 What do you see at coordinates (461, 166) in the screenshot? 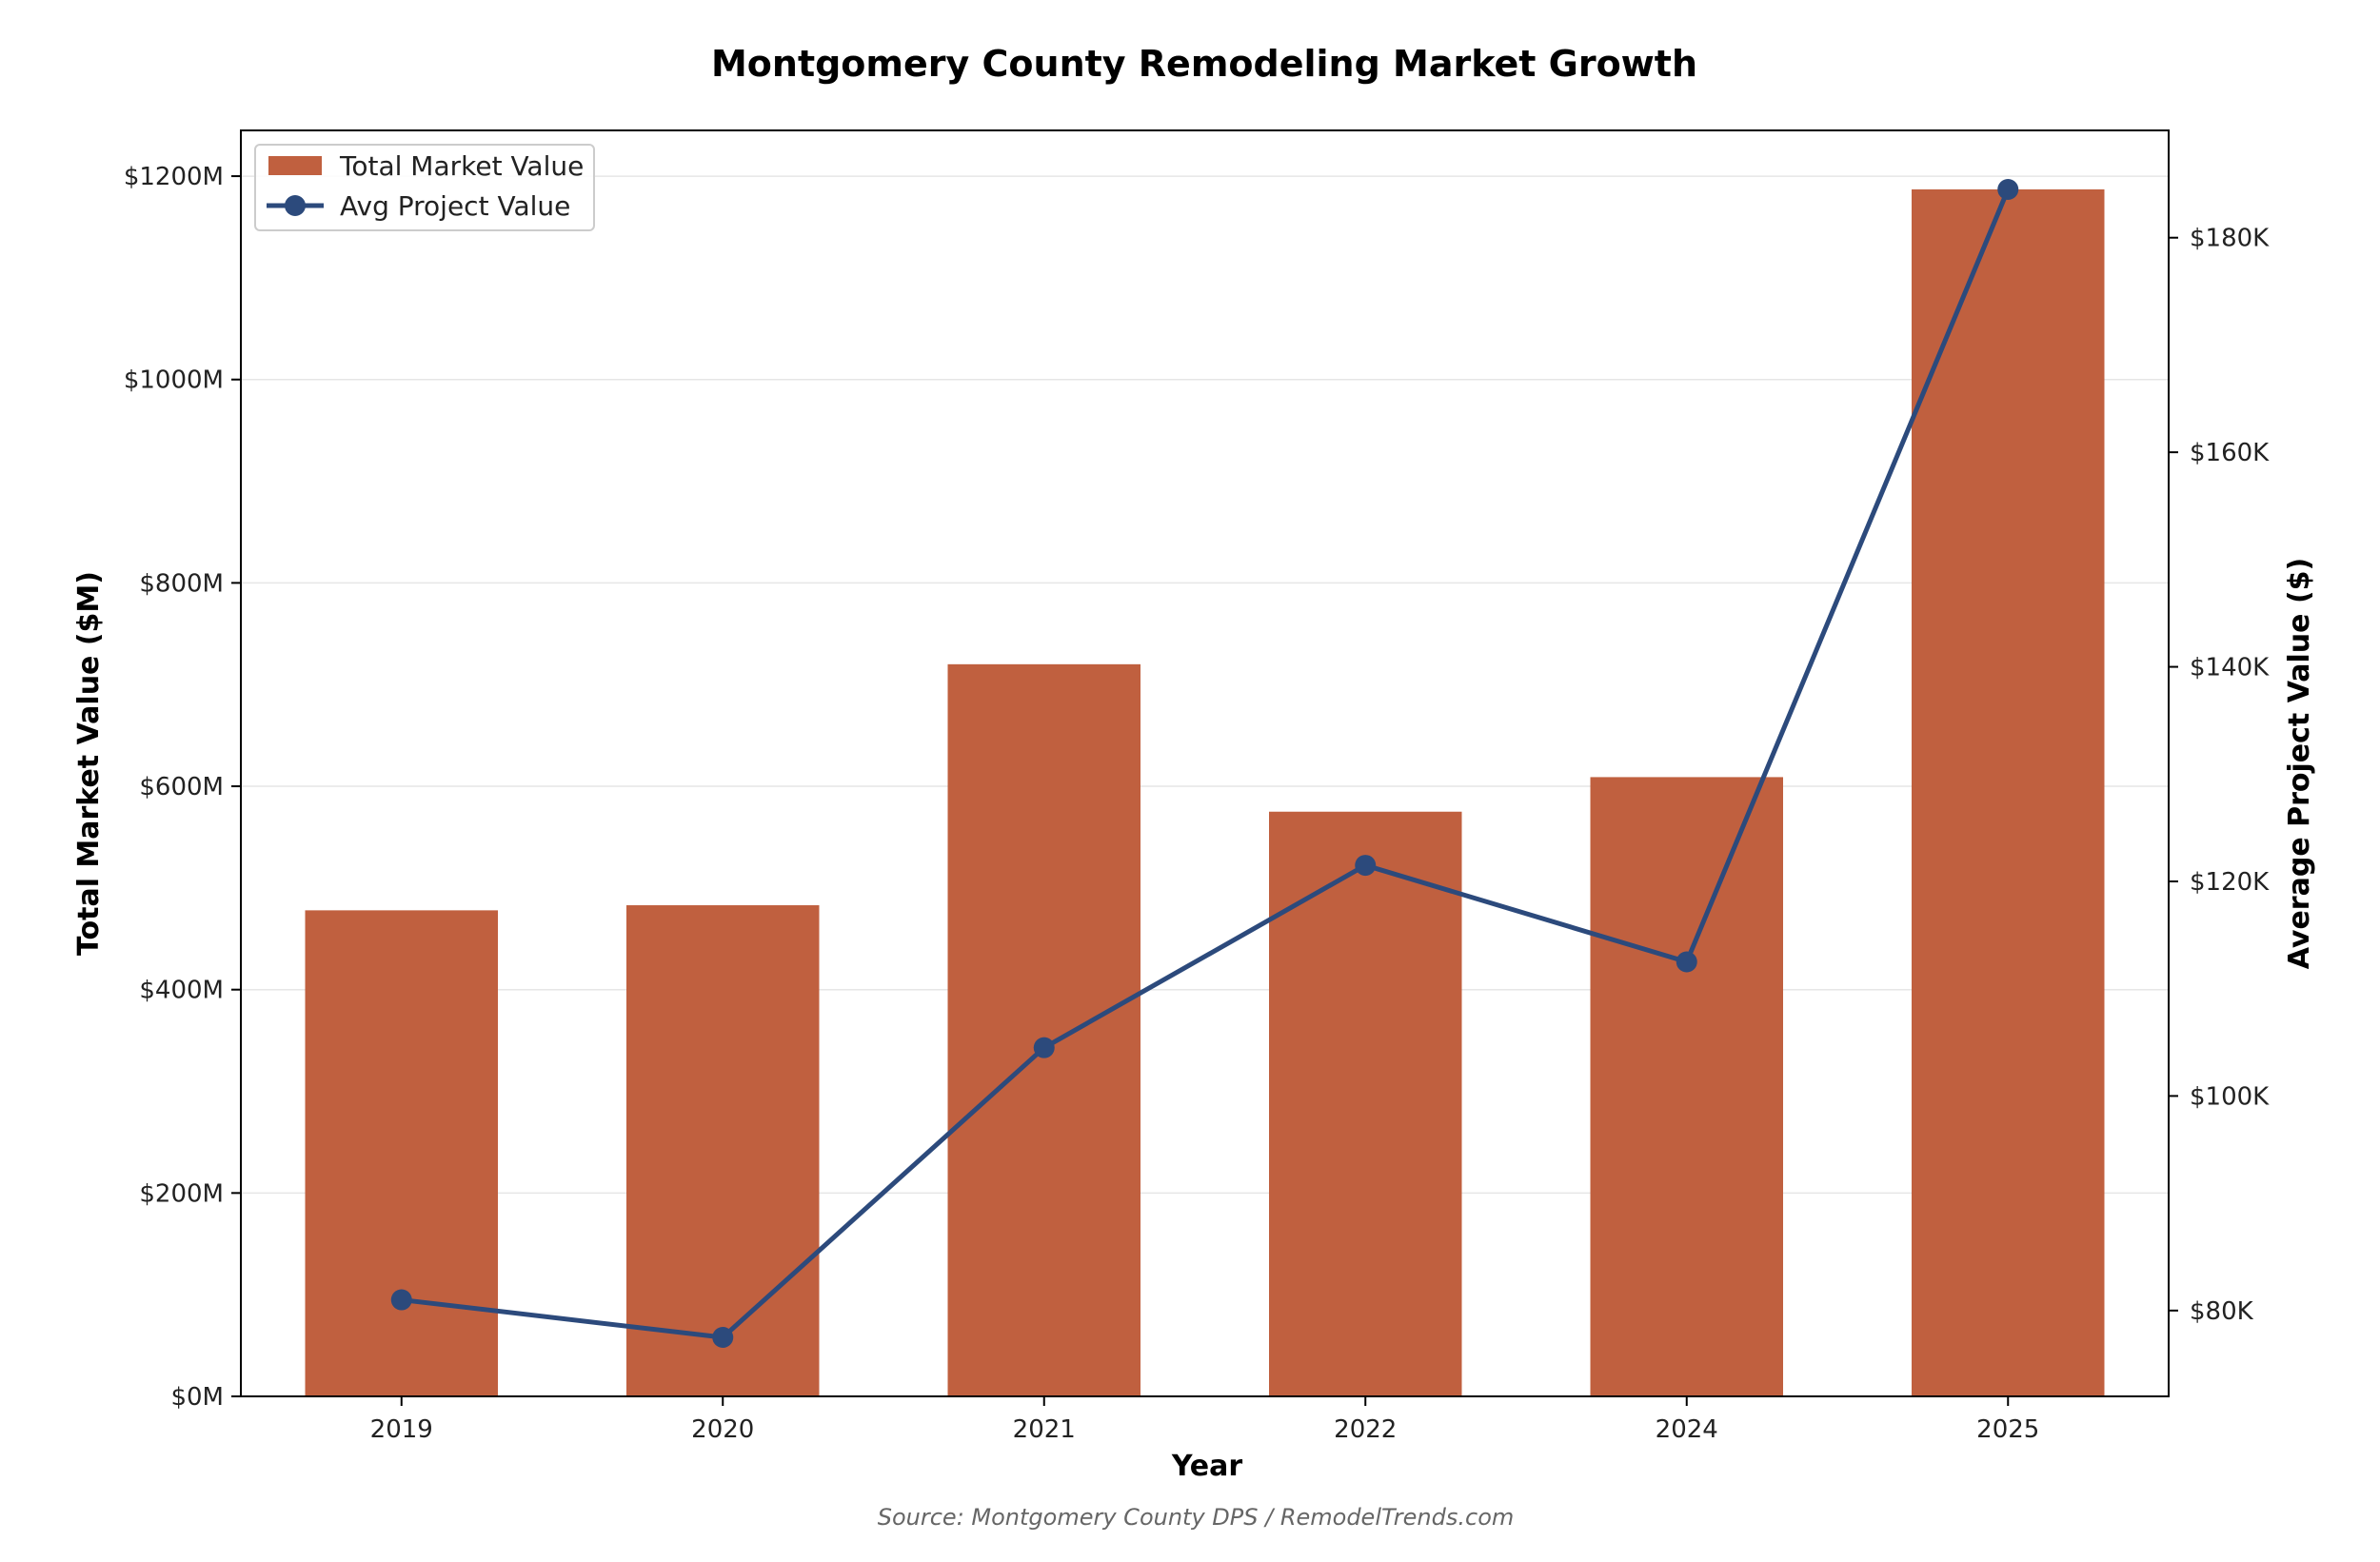
I see `legend-label-bar: Total Market Value` at bounding box center [461, 166].